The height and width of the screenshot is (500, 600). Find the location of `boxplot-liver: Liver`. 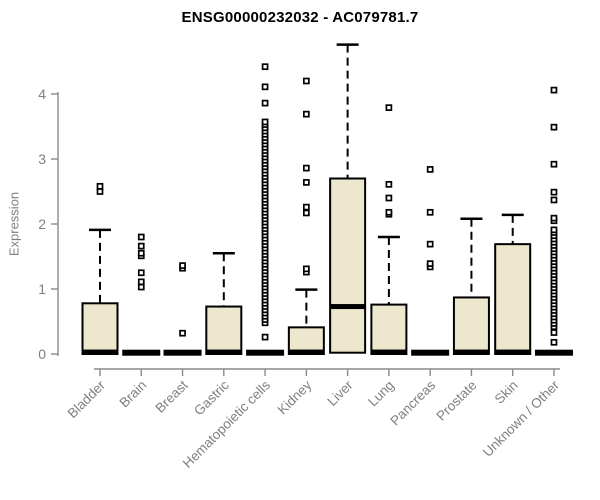

boxplot-liver: Liver is located at coordinates (345, 226).